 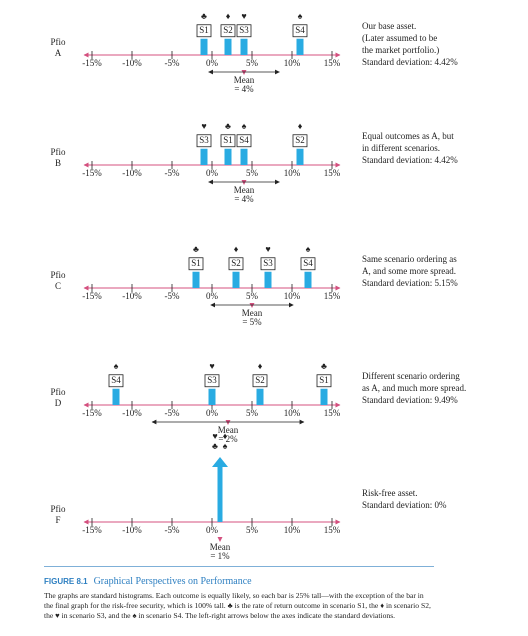 What do you see at coordinates (66, 581) in the screenshot?
I see `figure-number: FIGURE 8.1` at bounding box center [66, 581].